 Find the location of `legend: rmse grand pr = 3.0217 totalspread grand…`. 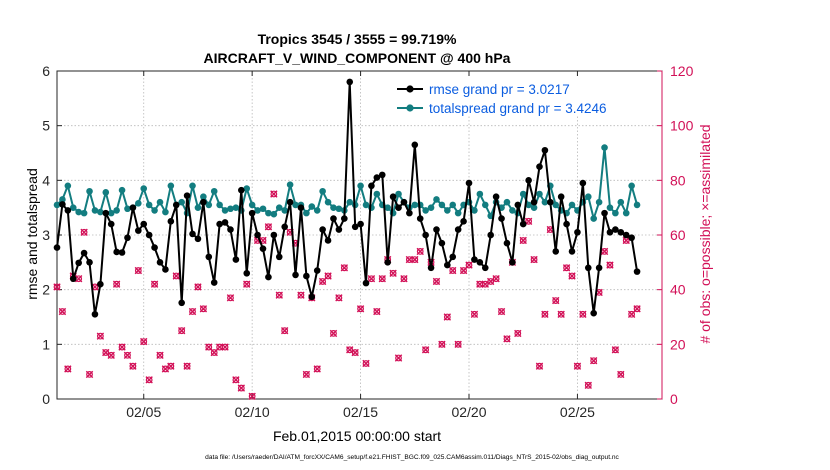

legend: rmse grand pr = 3.0217 totalspread grand… is located at coordinates (525, 96).